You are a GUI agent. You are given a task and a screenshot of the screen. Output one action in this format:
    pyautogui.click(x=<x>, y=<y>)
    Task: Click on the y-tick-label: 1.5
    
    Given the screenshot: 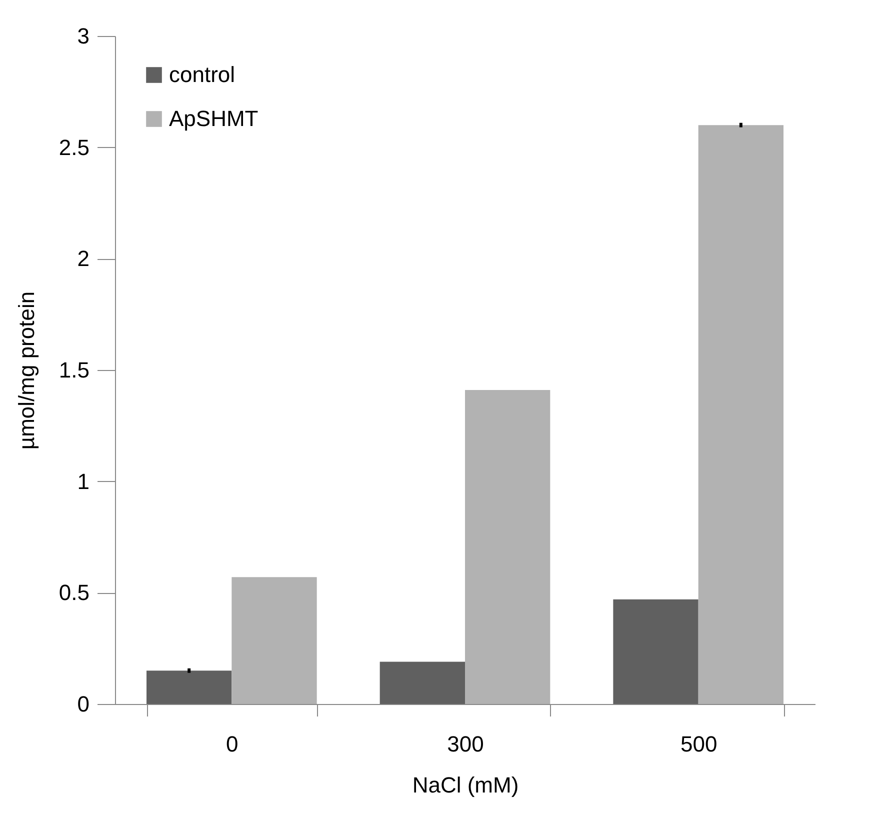 What is the action you would take?
    pyautogui.click(x=74, y=370)
    